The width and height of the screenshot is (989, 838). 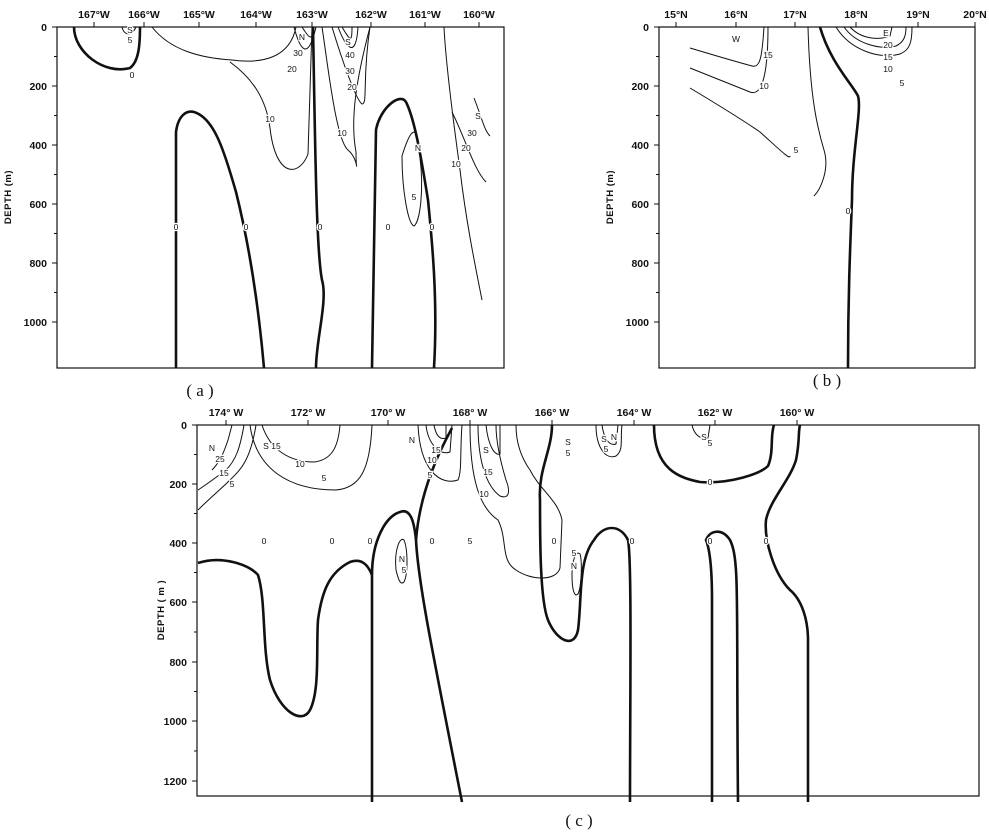 What do you see at coordinates (640, 205) in the screenshot?
I see `y-tick-label: 600` at bounding box center [640, 205].